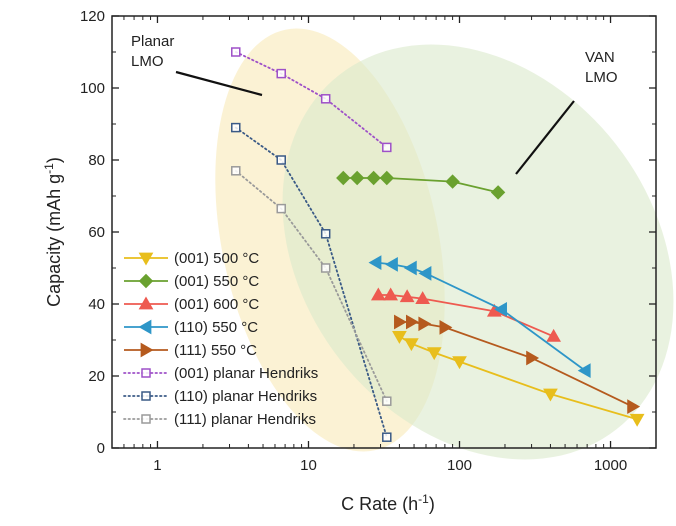  Describe the element at coordinates (600, 57) in the screenshot. I see `annotation-line: VAN` at that location.